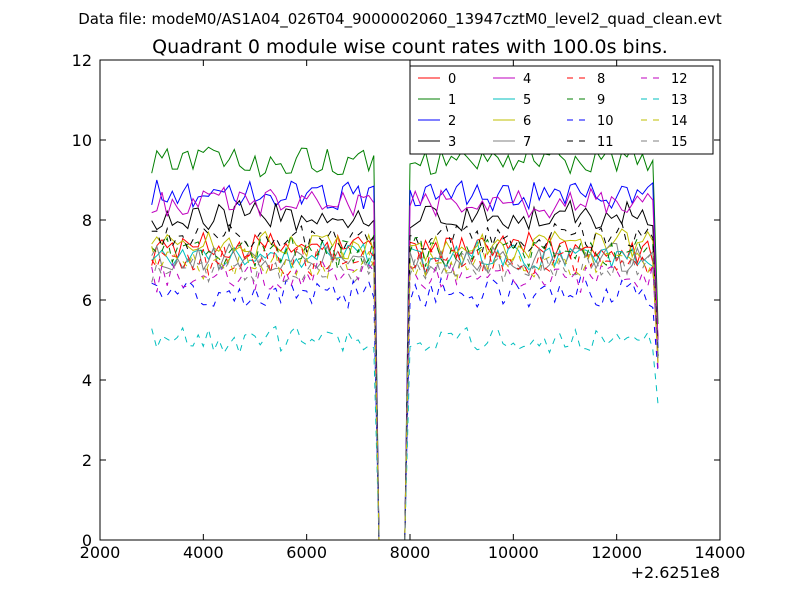  I want to click on y-tick-label: 6, so click(87, 300).